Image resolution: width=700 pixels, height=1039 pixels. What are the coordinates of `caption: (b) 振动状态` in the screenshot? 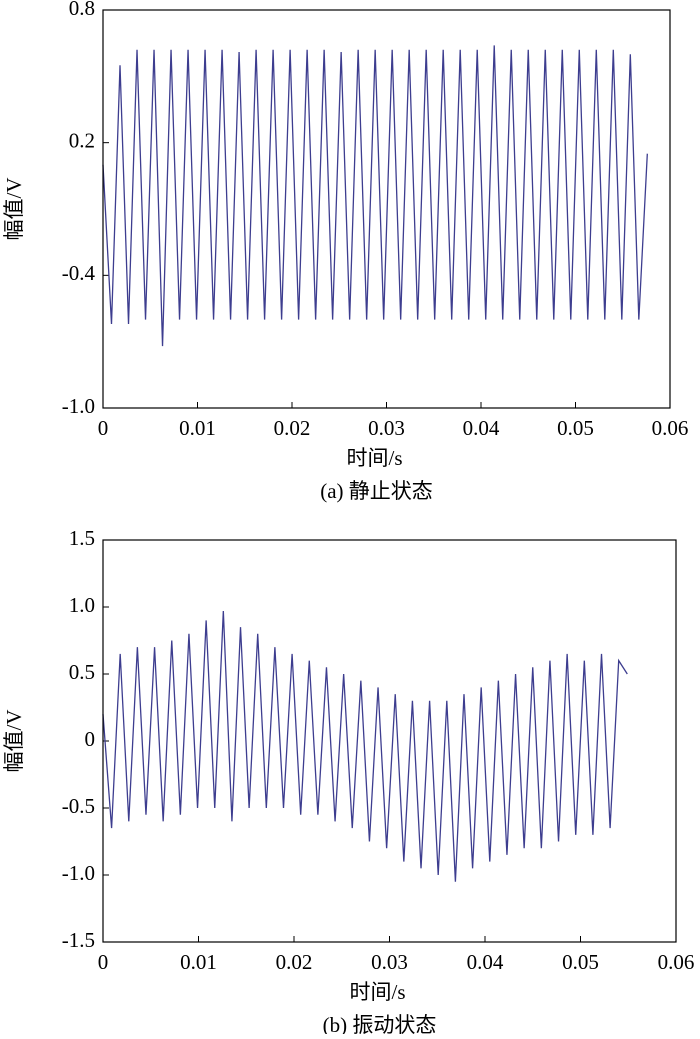 It's located at (380, 1023).